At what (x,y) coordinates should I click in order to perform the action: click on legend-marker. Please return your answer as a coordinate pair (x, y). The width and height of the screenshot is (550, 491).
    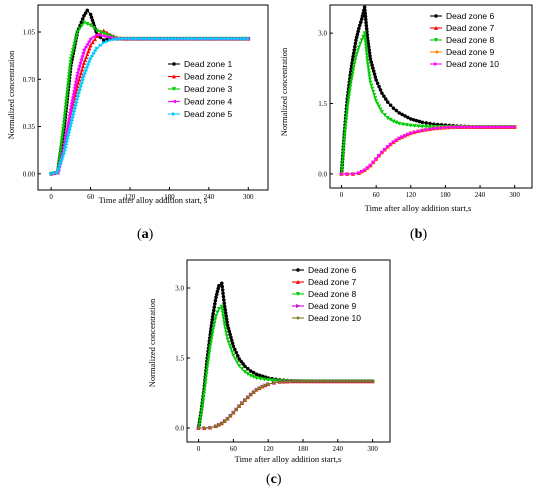
    Looking at the image, I should click on (174, 89).